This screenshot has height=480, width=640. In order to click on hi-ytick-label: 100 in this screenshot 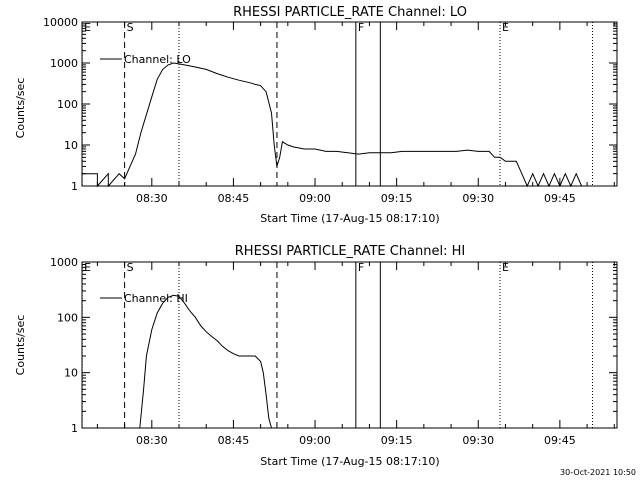, I will do `click(67, 317)`.